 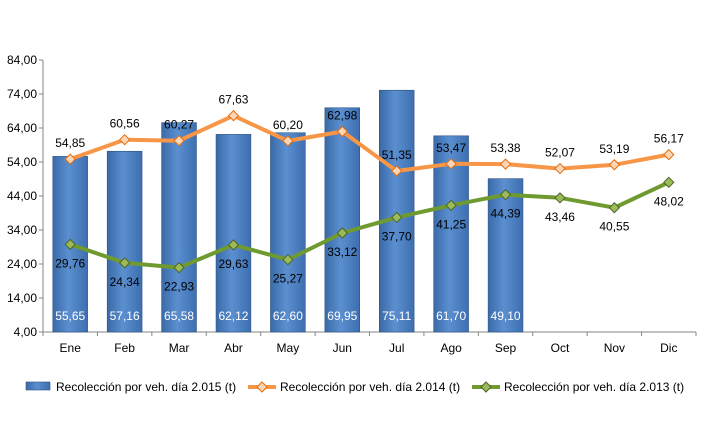 I want to click on series-2014-data-label: 52,07, so click(x=560, y=153).